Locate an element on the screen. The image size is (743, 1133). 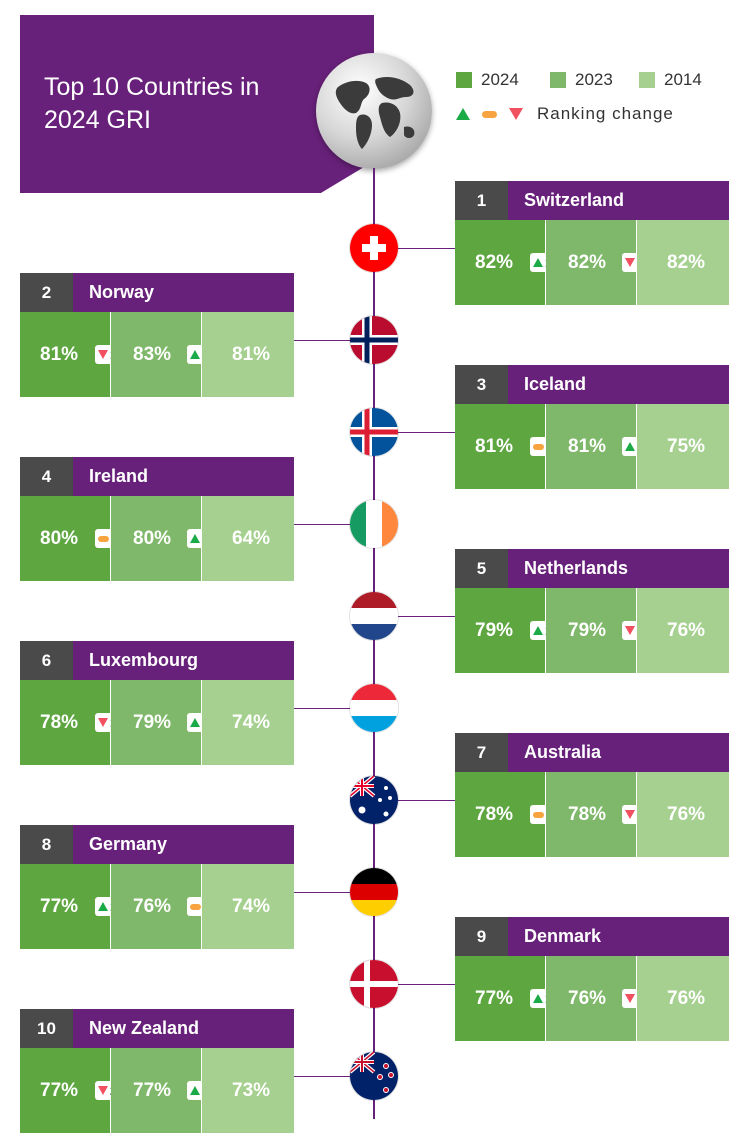
country-name: Luxembourg is located at coordinates (144, 660).